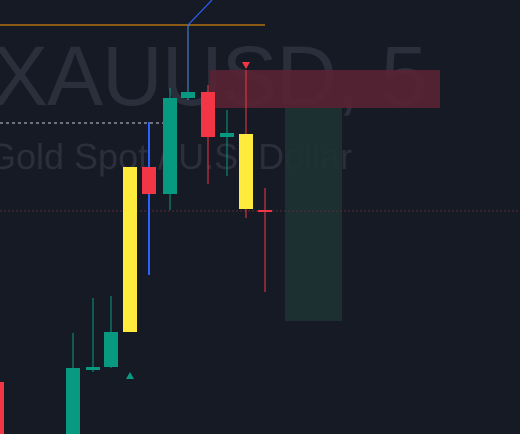 This screenshot has width=520, height=434. Describe the element at coordinates (130, 375) in the screenshot. I see `buy-signal-triangle-icon` at that location.